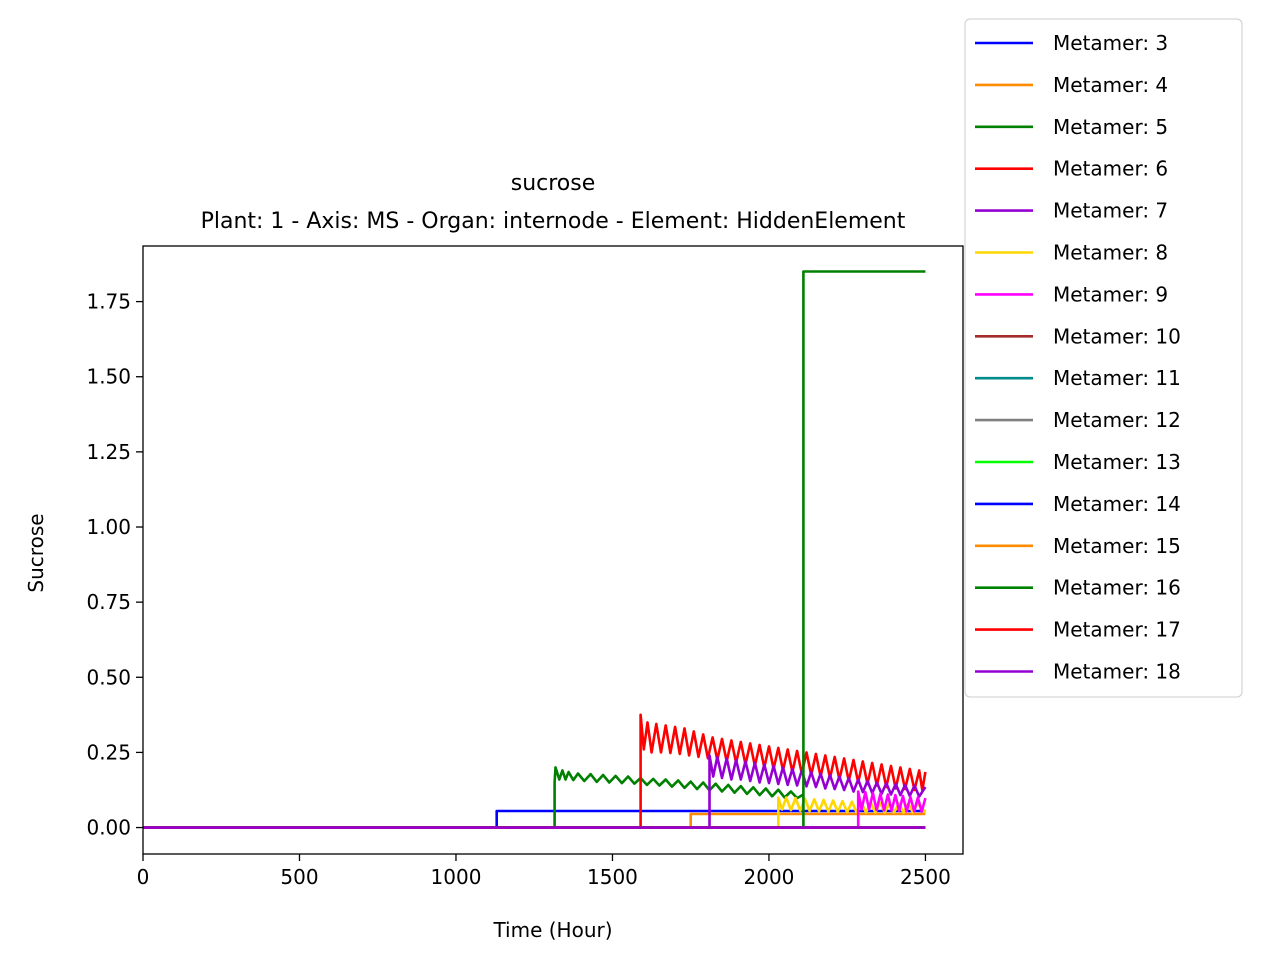 This screenshot has width=1262, height=963. Describe the element at coordinates (1110, 169) in the screenshot. I see `legend-label: Metamer: 6` at that location.